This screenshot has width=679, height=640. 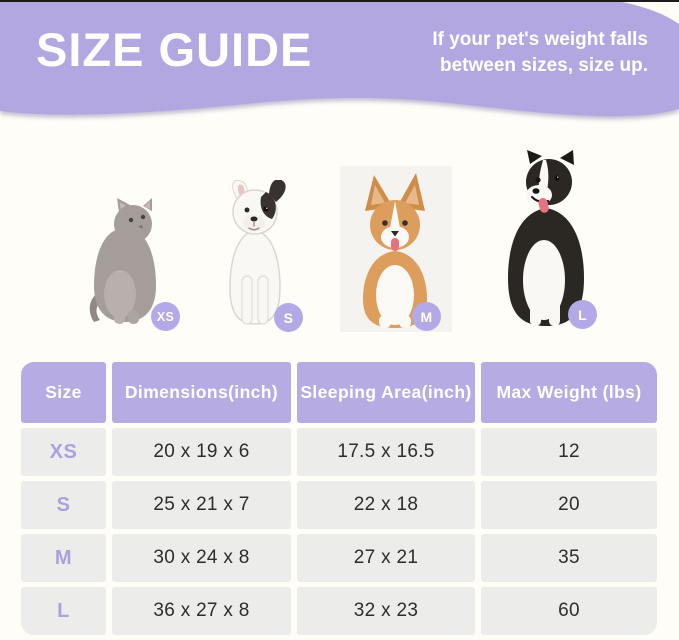 I want to click on header-note-line1: If your pet's weight falls, so click(x=540, y=39).